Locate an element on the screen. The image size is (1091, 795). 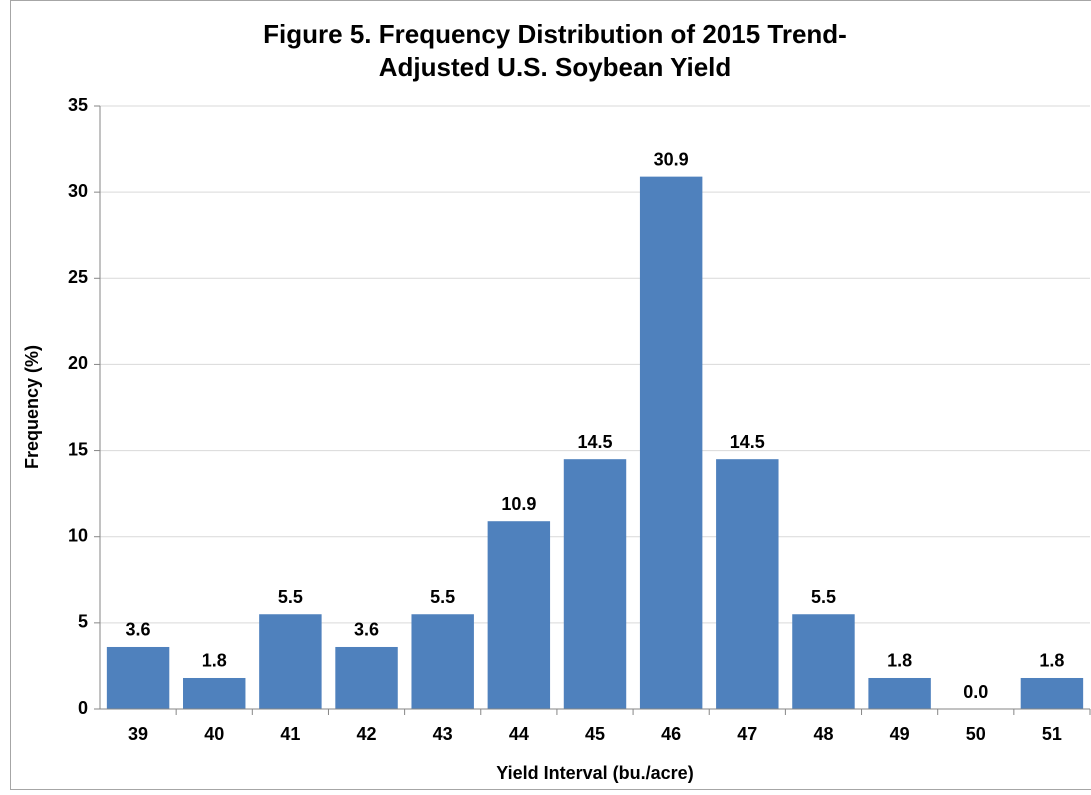
x-tick-label: 41 is located at coordinates (290, 734).